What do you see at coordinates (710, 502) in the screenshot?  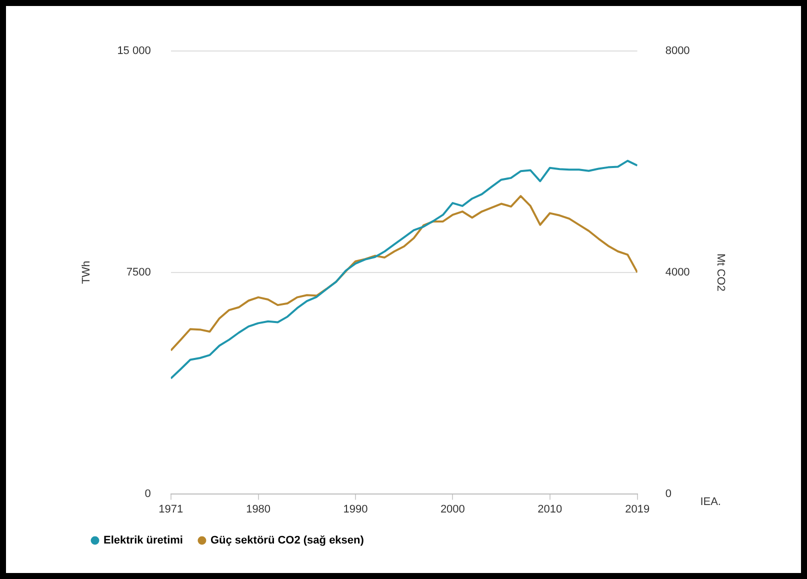 I see `text: IEA.` at bounding box center [710, 502].